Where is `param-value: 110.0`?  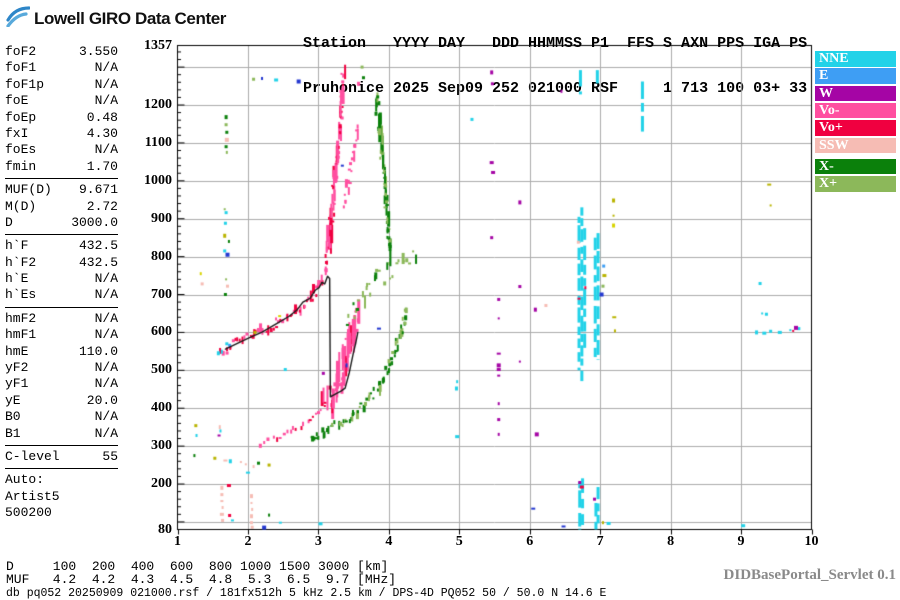 param-value: 110.0 is located at coordinates (98, 351).